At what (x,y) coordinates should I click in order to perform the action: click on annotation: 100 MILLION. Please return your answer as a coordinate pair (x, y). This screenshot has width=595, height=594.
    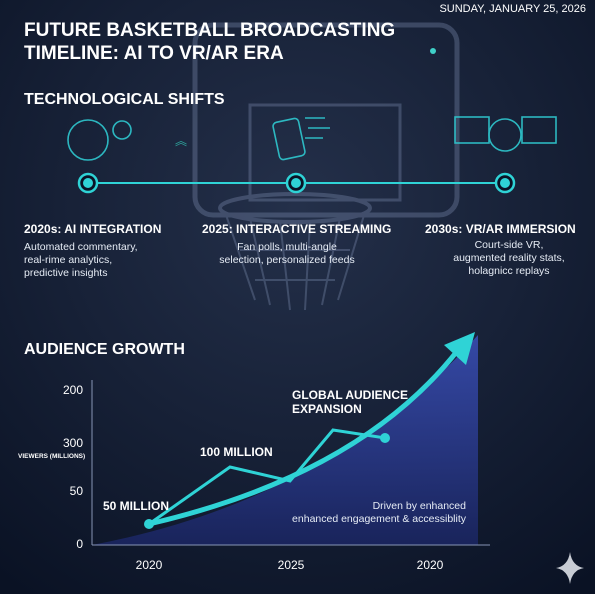
    Looking at the image, I should click on (236, 452).